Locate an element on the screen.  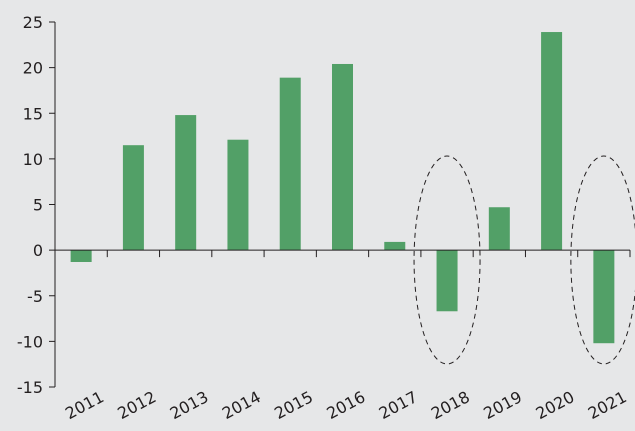
bar-2013 is located at coordinates (186, 183).